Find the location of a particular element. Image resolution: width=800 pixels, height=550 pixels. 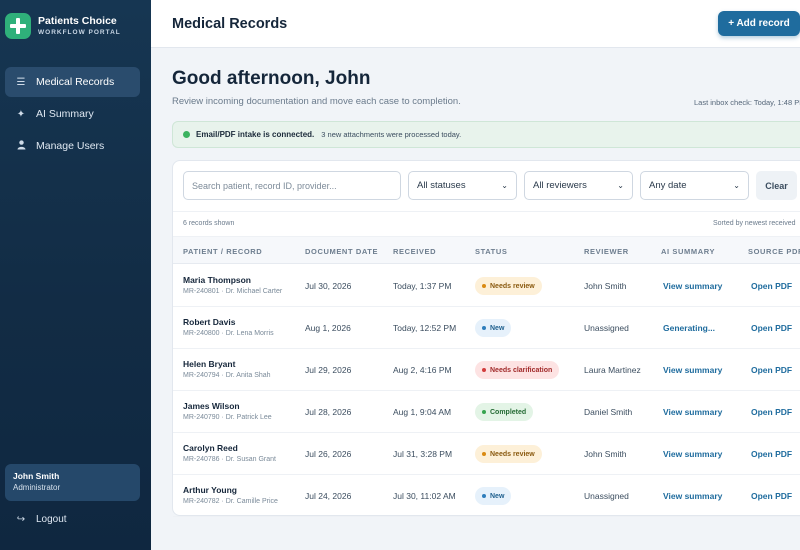

reviewer-name: John Smith is located at coordinates (605, 286).